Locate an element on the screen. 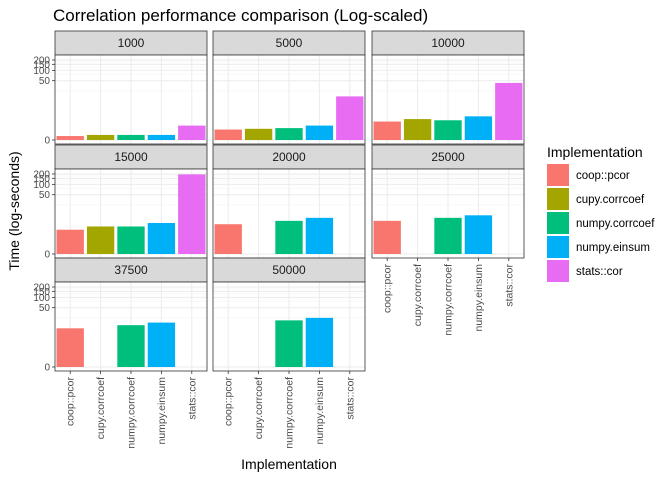 Image resolution: width=672 pixels, height=480 pixels. facet-panel-10000: 10000 is located at coordinates (448, 87).